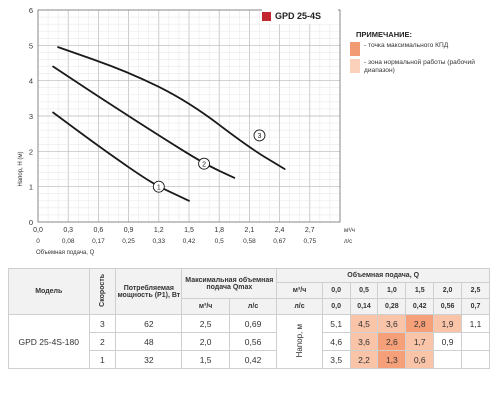 This screenshot has height=400, width=500. Describe the element at coordinates (420, 290) in the screenshot. I see `th-flow-m3-3: 1,5` at that location.